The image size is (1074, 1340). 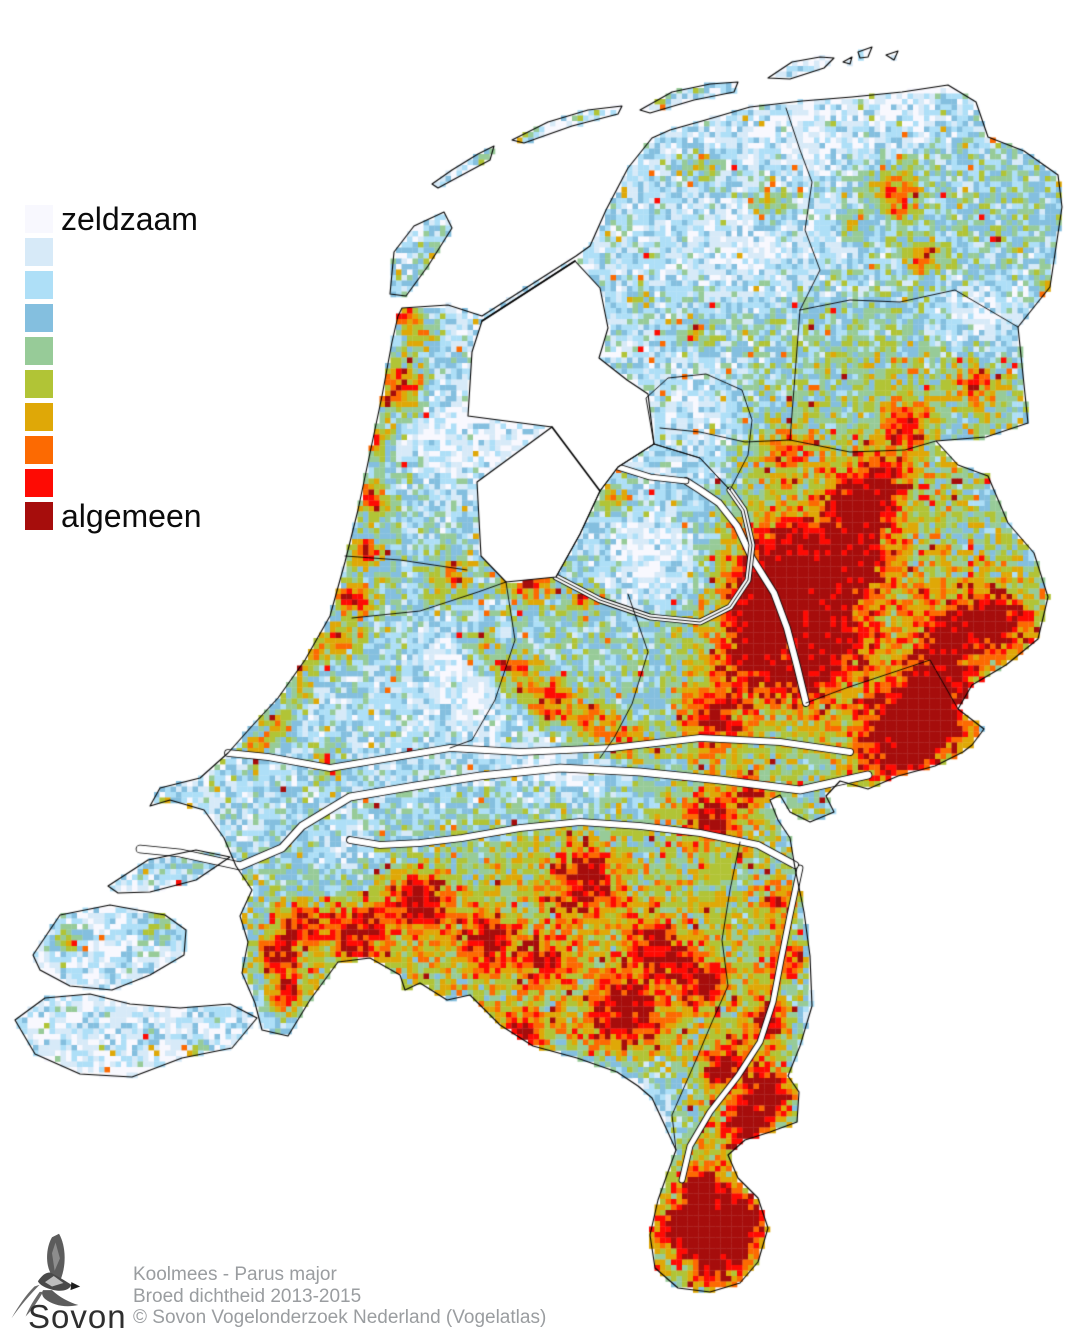 I want to click on sovon-logo: Sovon, so click(x=65, y=1282).